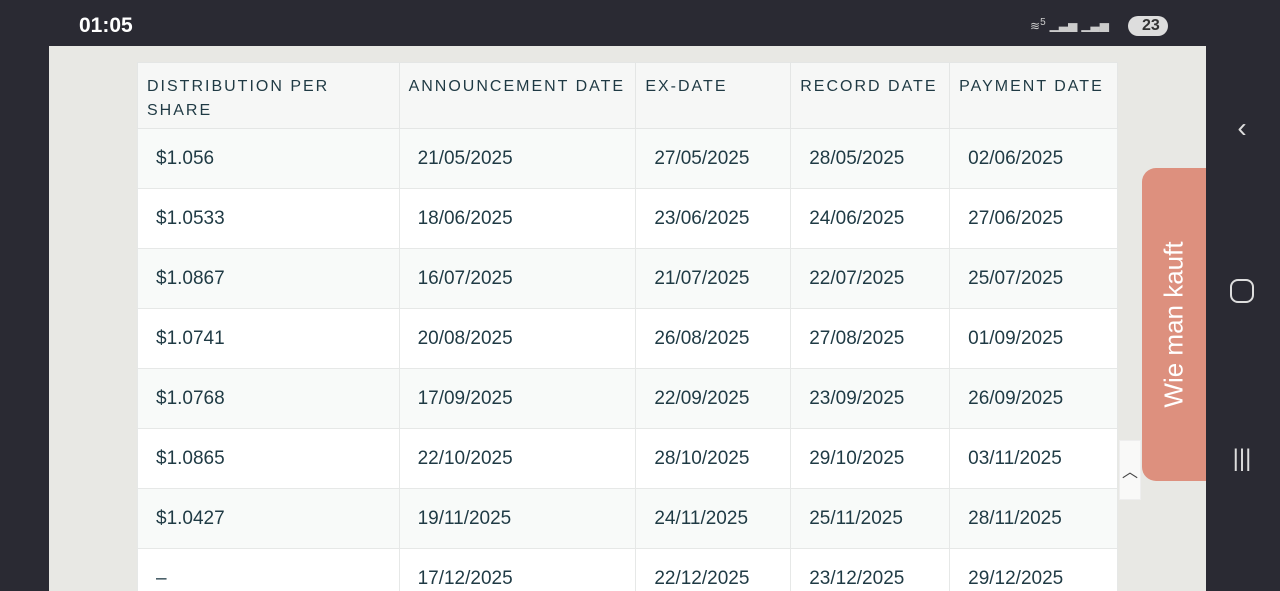  Describe the element at coordinates (517, 218) in the screenshot. I see `table-cell: 18/06/2025` at that location.